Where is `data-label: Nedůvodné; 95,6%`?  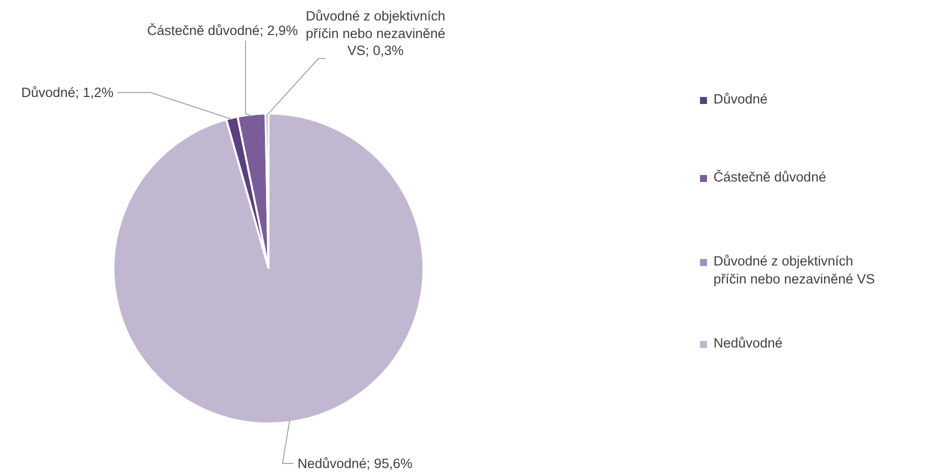
data-label: Nedůvodné; 95,6% is located at coordinates (355, 463).